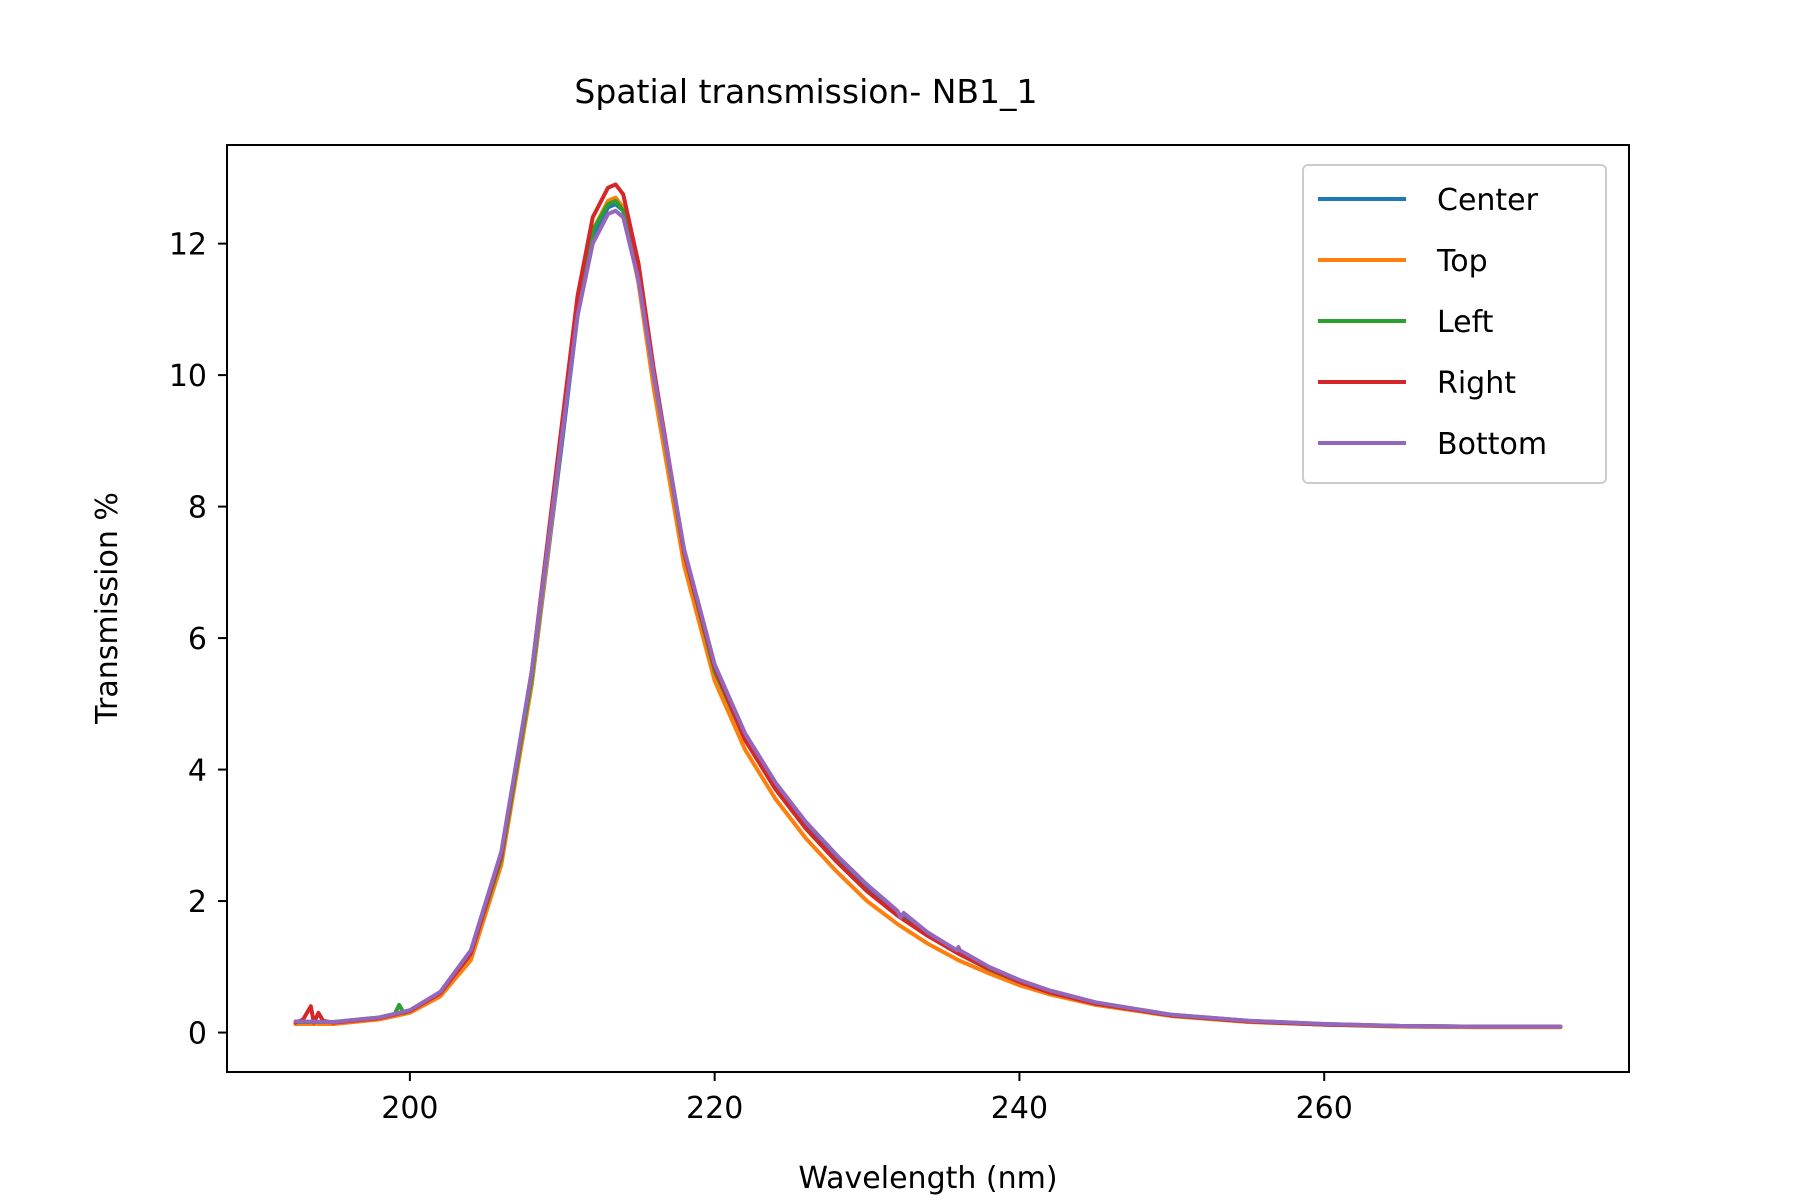  I want to click on y-tick-label: 12, so click(188, 245).